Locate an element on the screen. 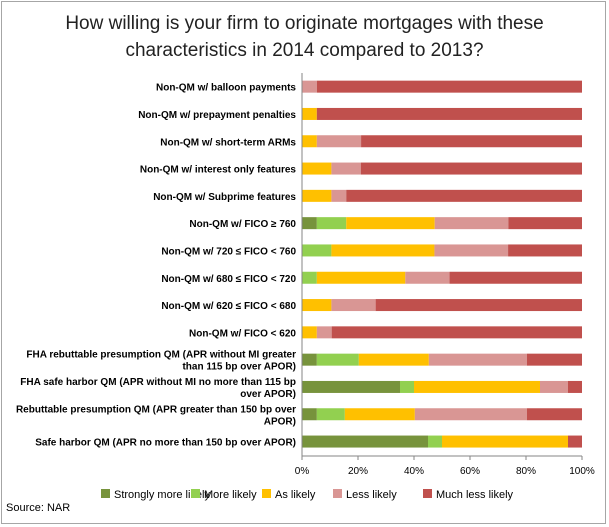 This screenshot has width=609, height=527. bar-segment-row6-series4 is located at coordinates (545, 250).